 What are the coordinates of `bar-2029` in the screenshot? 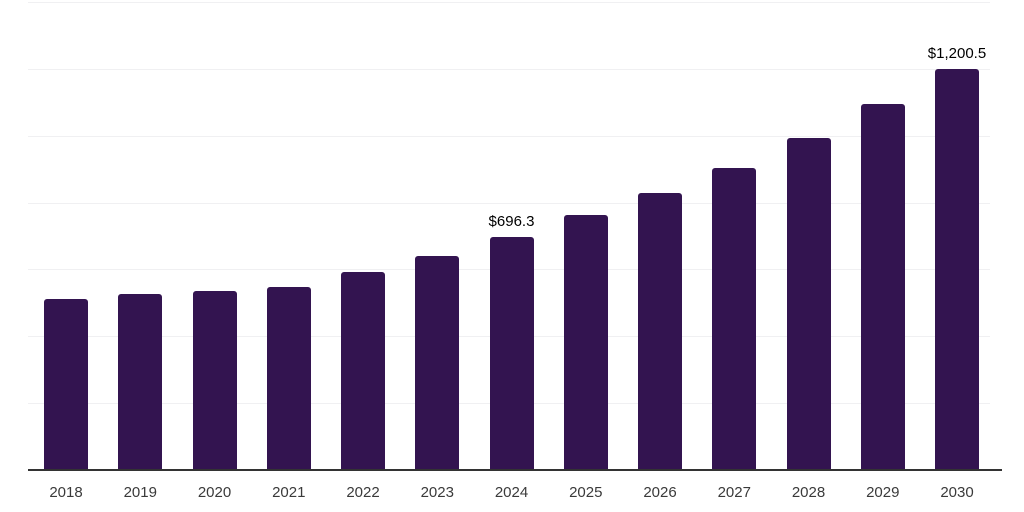 It's located at (882, 286).